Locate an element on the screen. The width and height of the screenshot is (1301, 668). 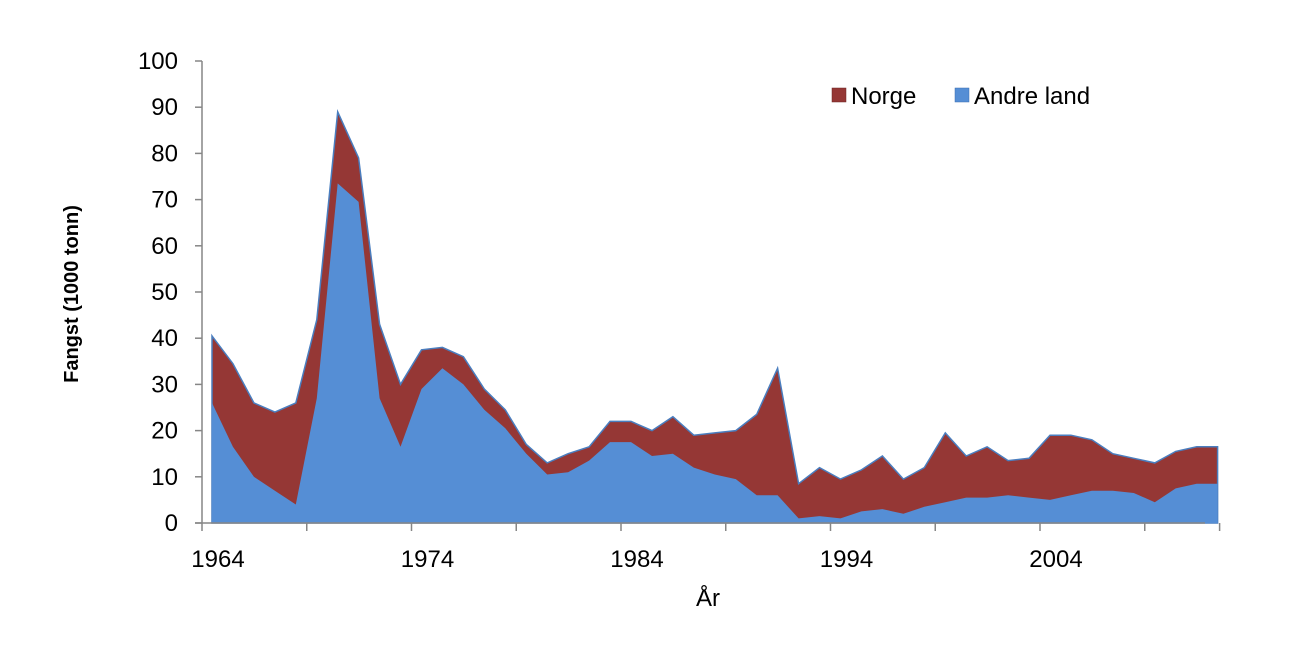
x-tick-label: 1974 is located at coordinates (427, 559).